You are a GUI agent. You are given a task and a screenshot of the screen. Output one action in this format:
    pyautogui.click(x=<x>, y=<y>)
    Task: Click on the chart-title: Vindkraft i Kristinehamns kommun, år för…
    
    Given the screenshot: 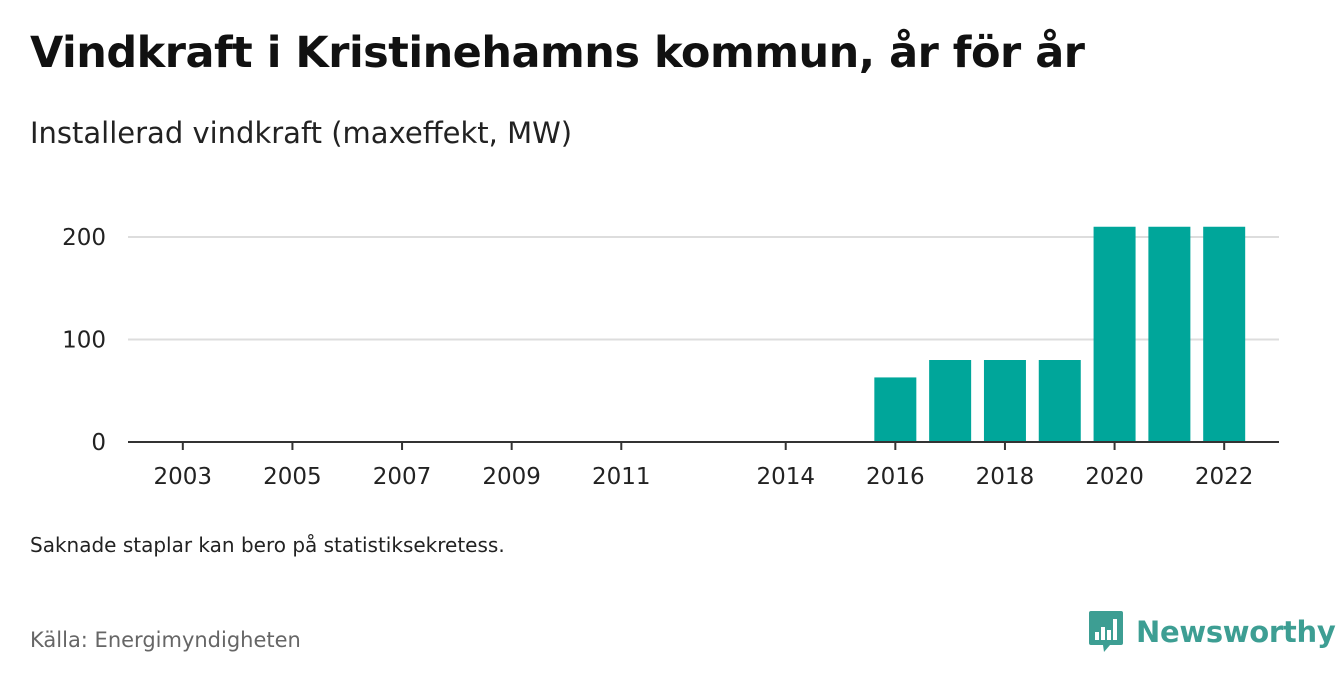 What is the action you would take?
    pyautogui.click(x=557, y=53)
    